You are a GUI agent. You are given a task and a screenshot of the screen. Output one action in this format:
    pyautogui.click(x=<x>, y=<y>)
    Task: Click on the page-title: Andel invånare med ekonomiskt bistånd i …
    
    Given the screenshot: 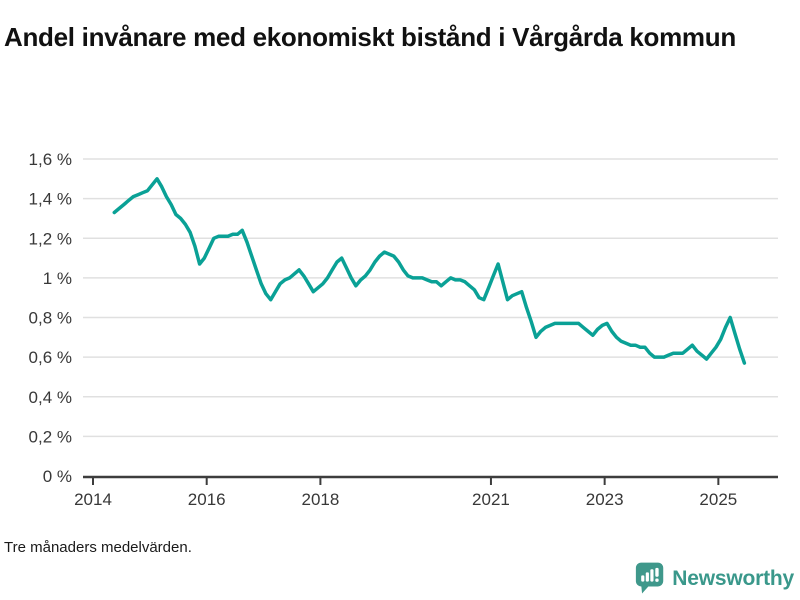 What is the action you would take?
    pyautogui.click(x=370, y=37)
    